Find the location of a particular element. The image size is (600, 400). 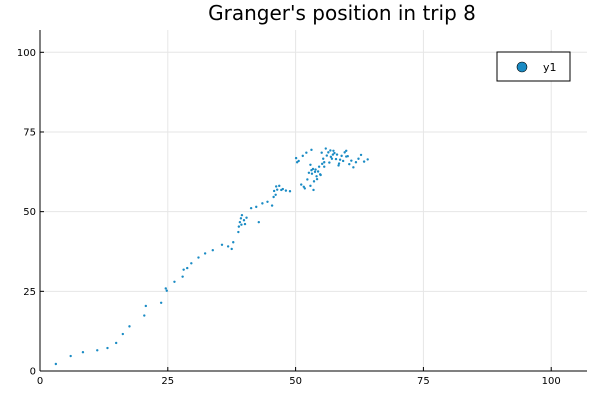

y-tick-labels: 0 25 50 75 100 is located at coordinates (26, 213).